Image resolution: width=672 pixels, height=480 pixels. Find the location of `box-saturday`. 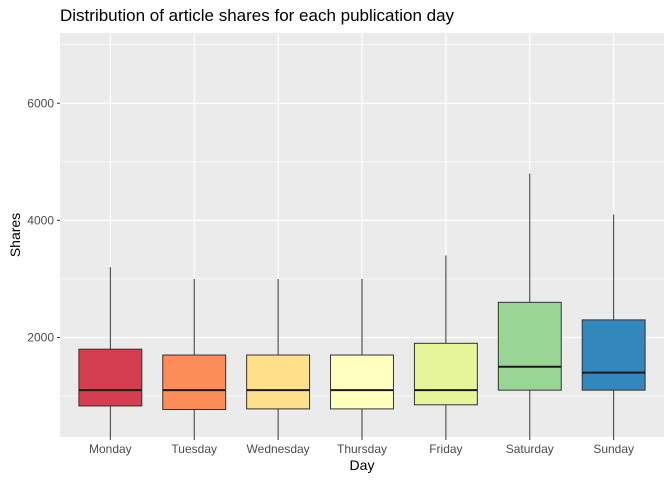

box-saturday is located at coordinates (529, 346).